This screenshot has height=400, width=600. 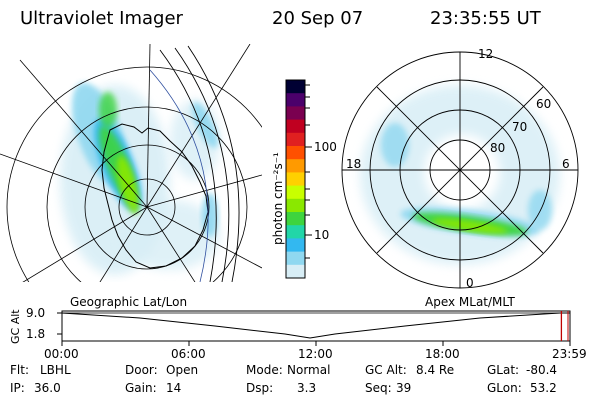 What do you see at coordinates (404, 388) in the screenshot?
I see `seq-value: 39` at bounding box center [404, 388].